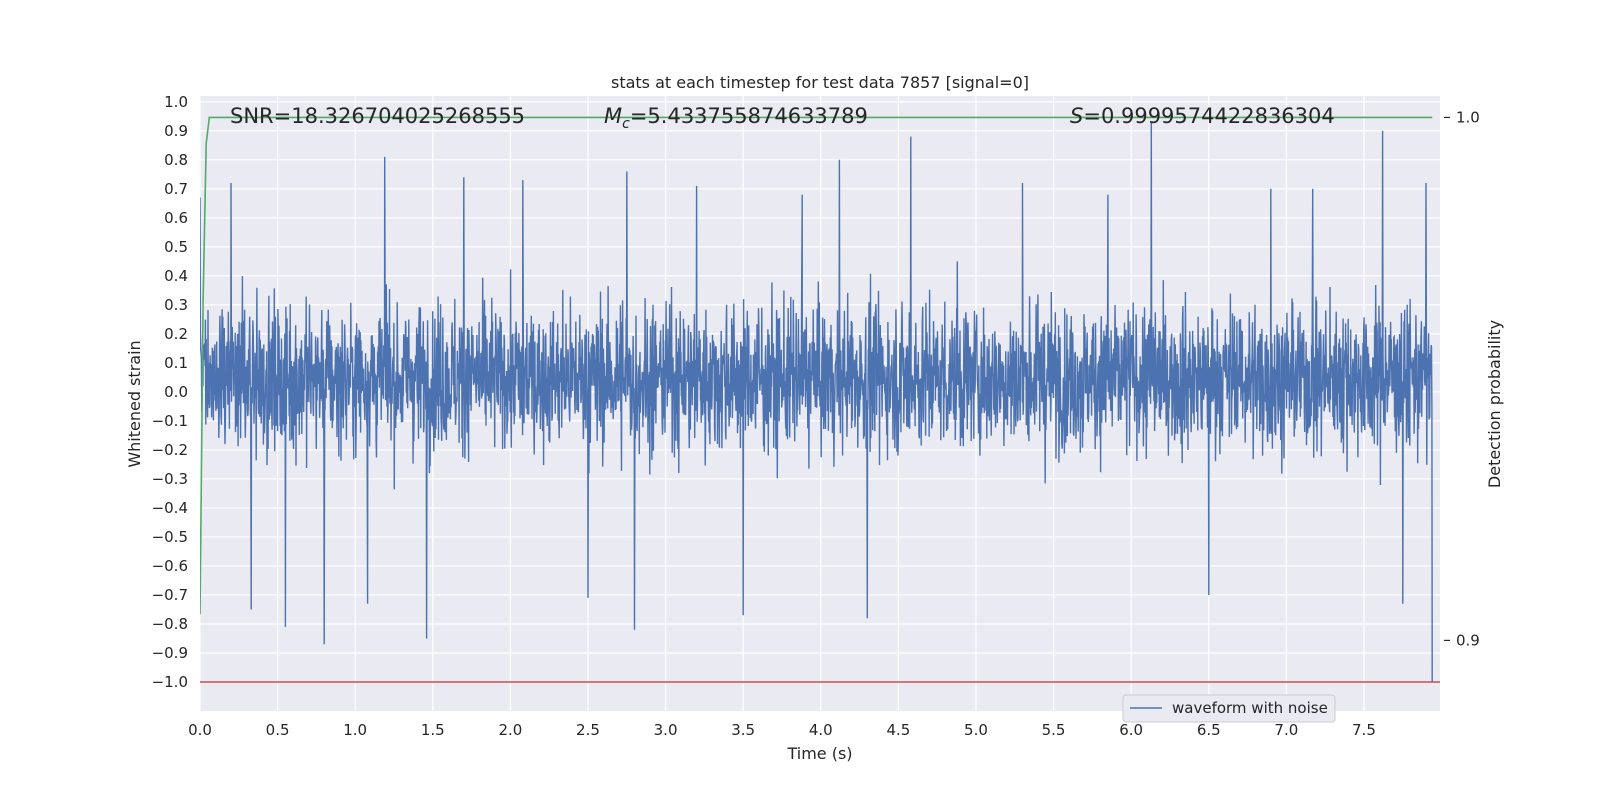  I want to click on x-tick-label: 4.0, so click(821, 730).